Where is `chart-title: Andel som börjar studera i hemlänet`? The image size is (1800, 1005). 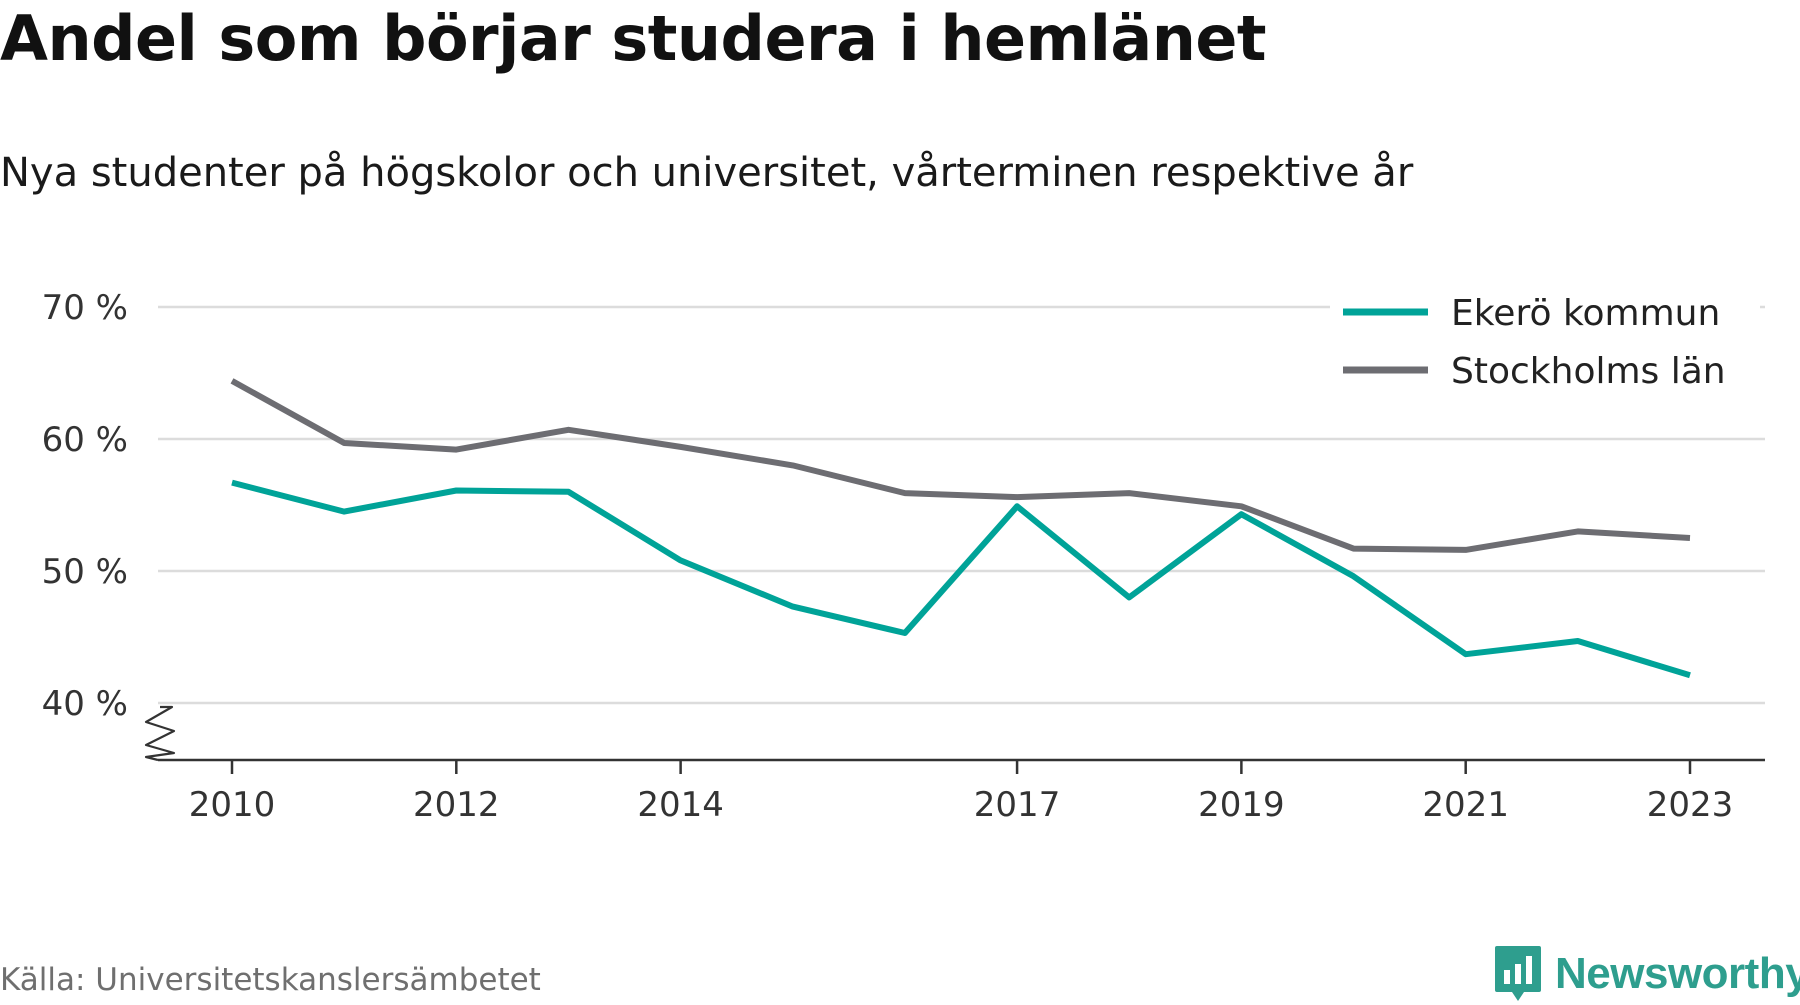
chart-title: Andel som börjar studera i hemlänet is located at coordinates (633, 38).